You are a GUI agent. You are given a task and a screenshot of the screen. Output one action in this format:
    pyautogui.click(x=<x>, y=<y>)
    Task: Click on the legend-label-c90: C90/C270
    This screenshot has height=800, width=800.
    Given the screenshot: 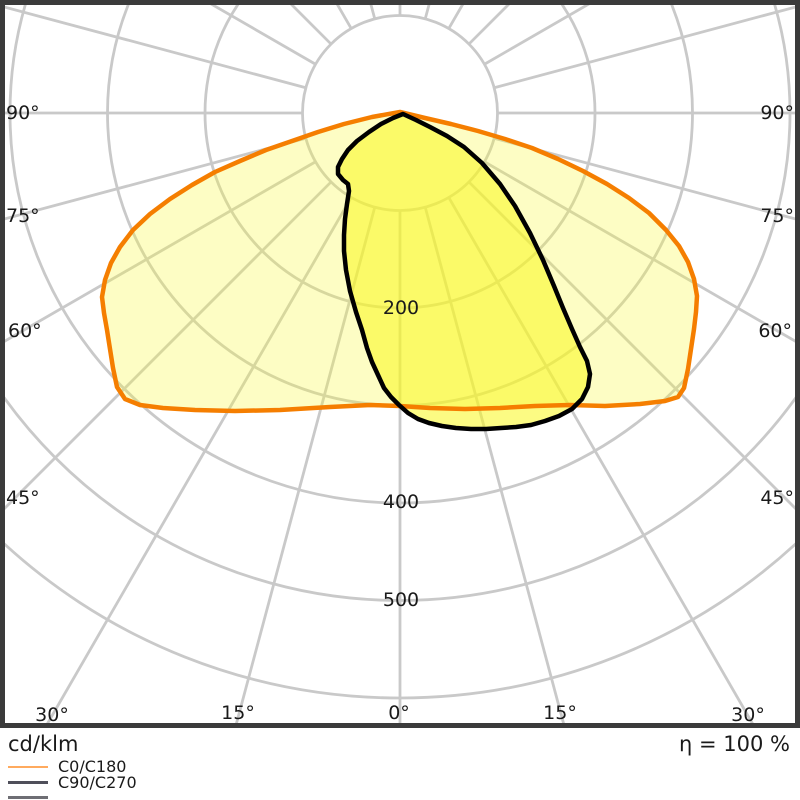 What is the action you would take?
    pyautogui.click(x=97, y=782)
    